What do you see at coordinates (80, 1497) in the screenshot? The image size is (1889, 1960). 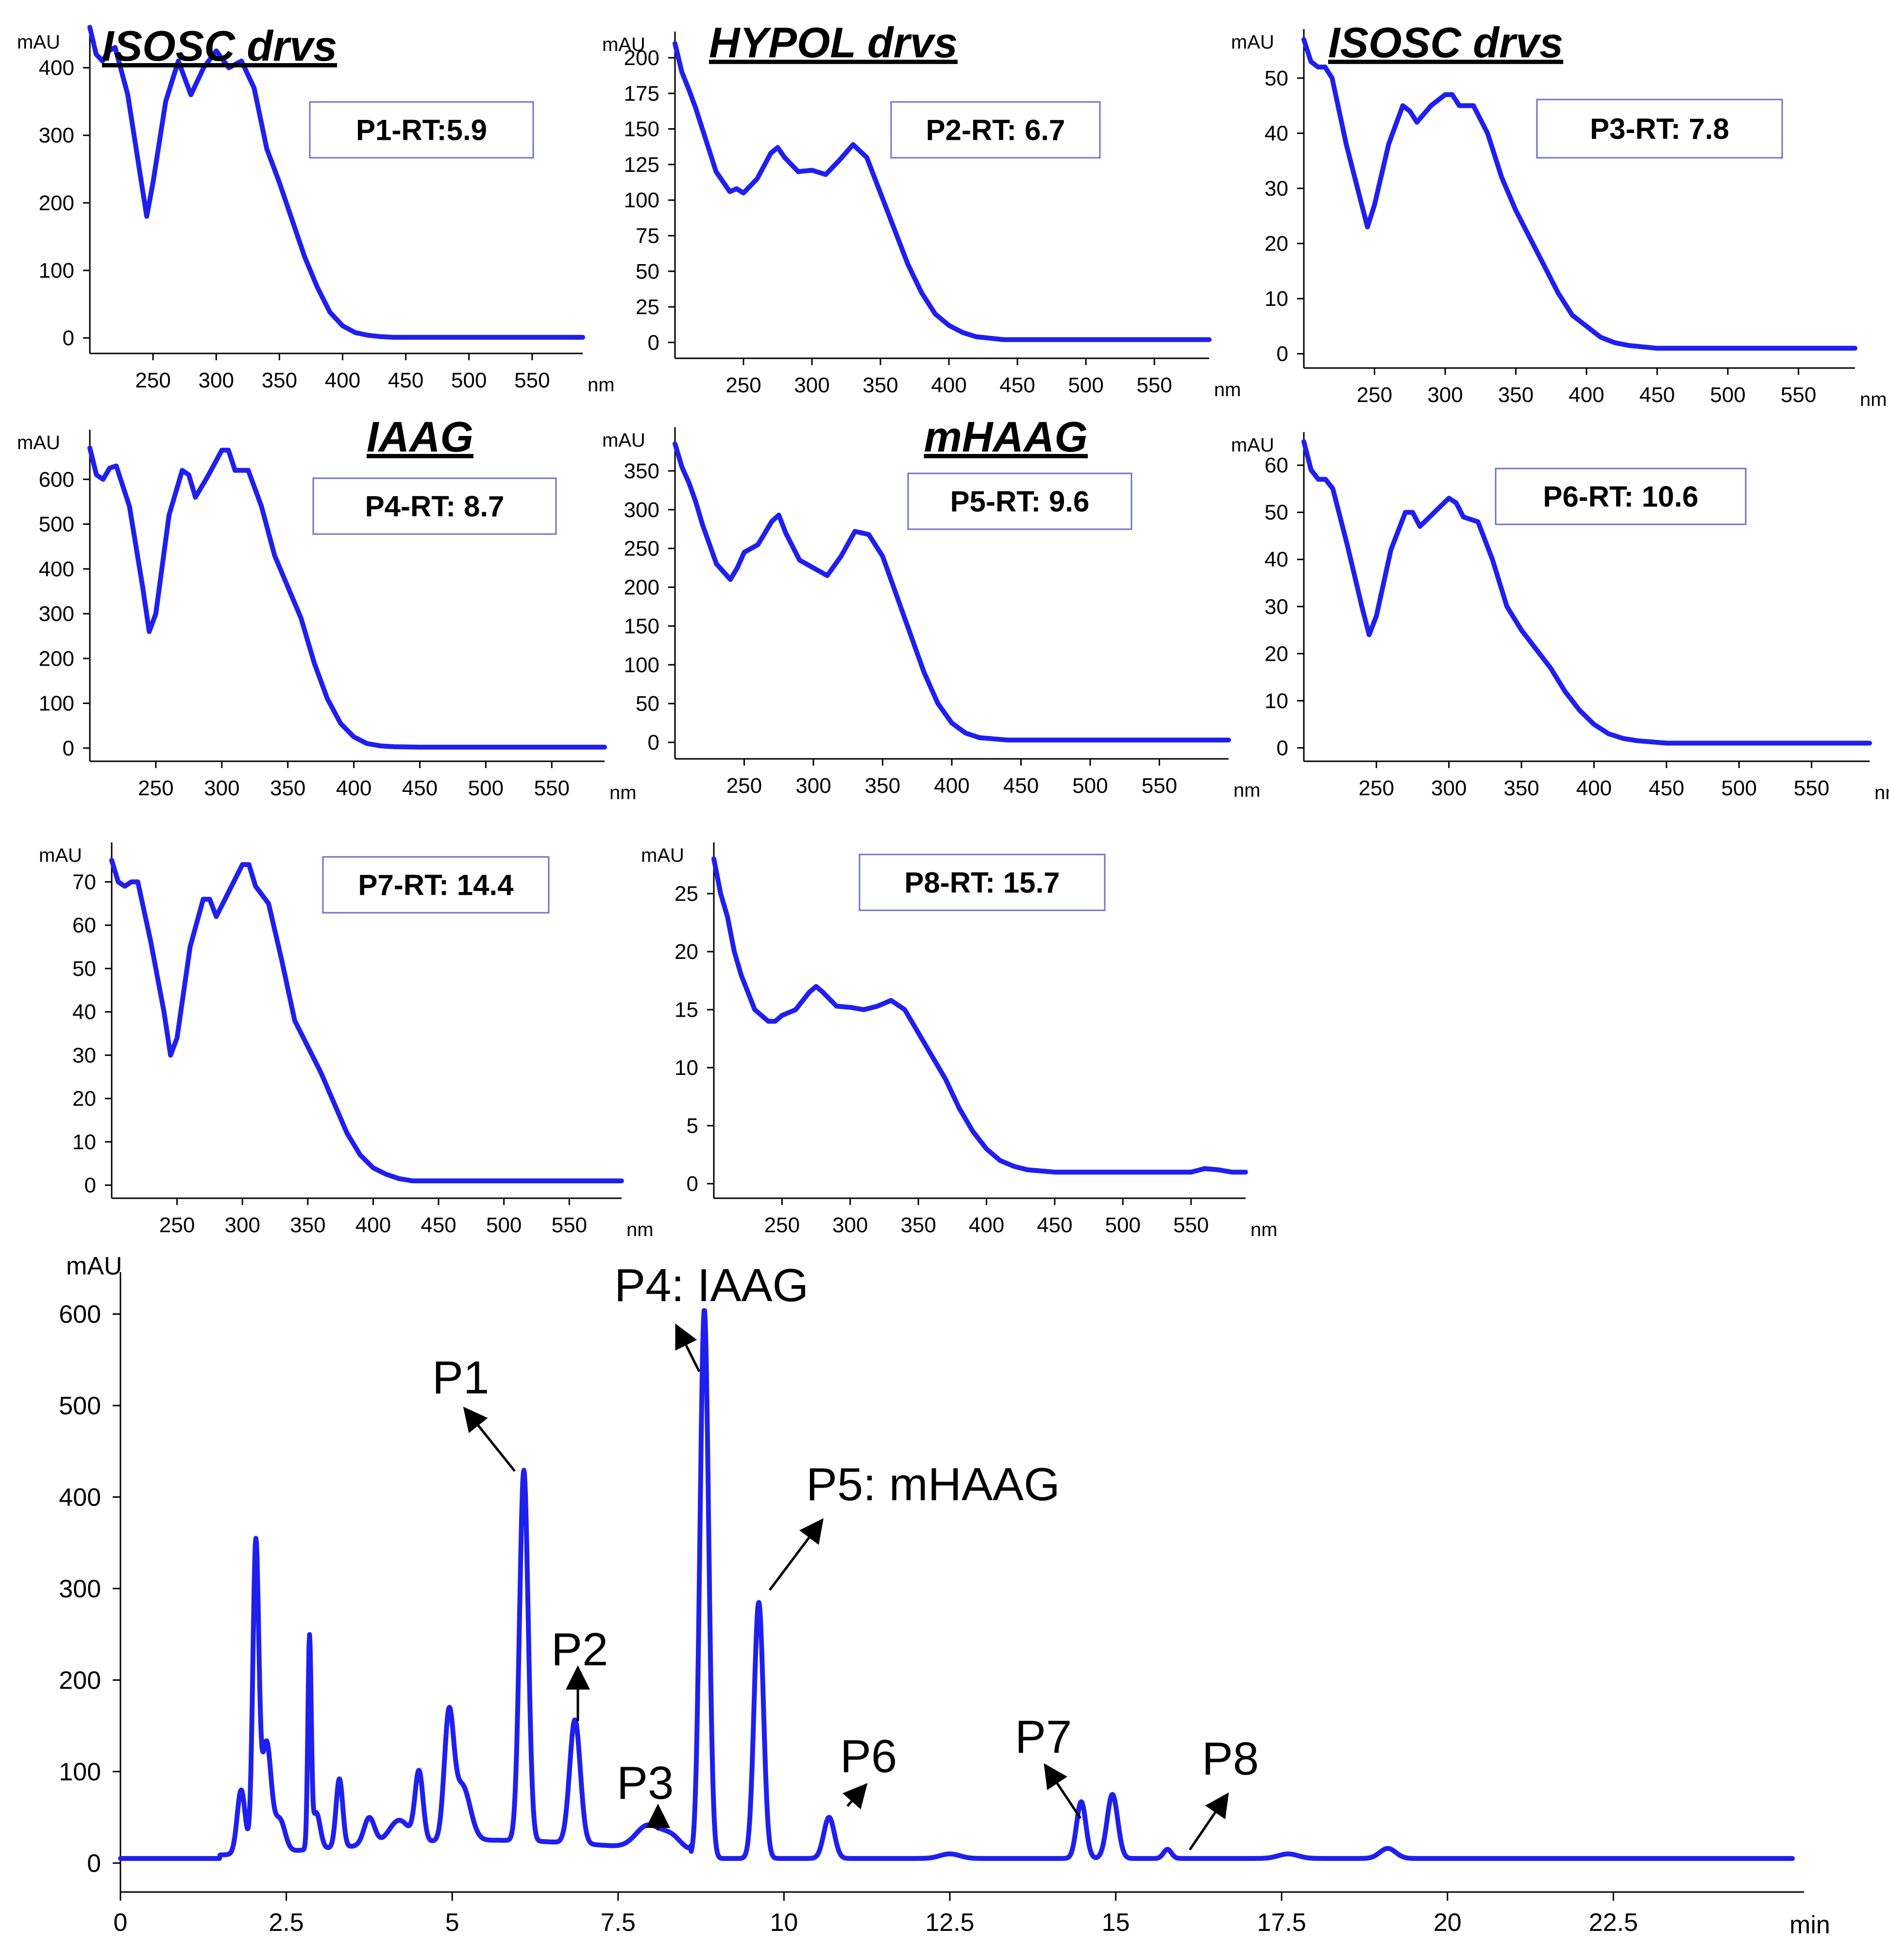 I see `chrom-y-tick-label: 400` at bounding box center [80, 1497].